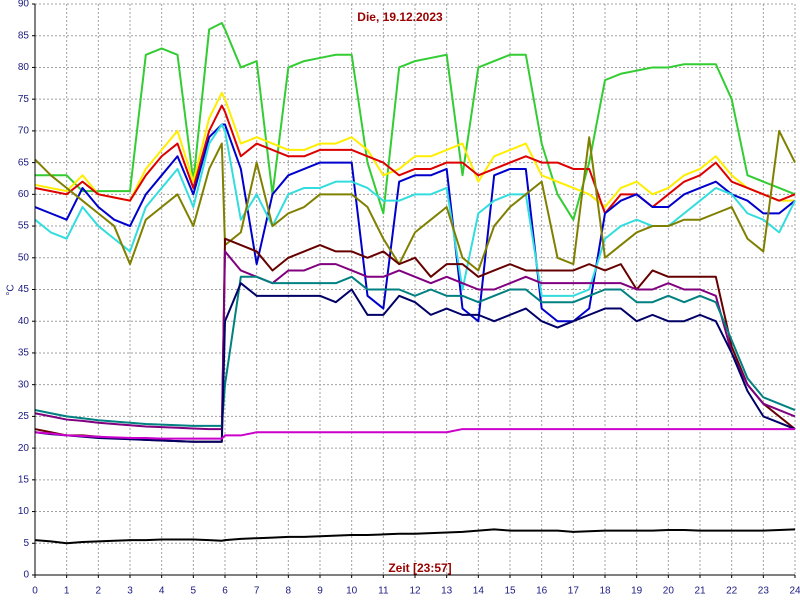 The image size is (800, 600). What do you see at coordinates (24, 511) in the screenshot?
I see `y-tick-label: 10` at bounding box center [24, 511].